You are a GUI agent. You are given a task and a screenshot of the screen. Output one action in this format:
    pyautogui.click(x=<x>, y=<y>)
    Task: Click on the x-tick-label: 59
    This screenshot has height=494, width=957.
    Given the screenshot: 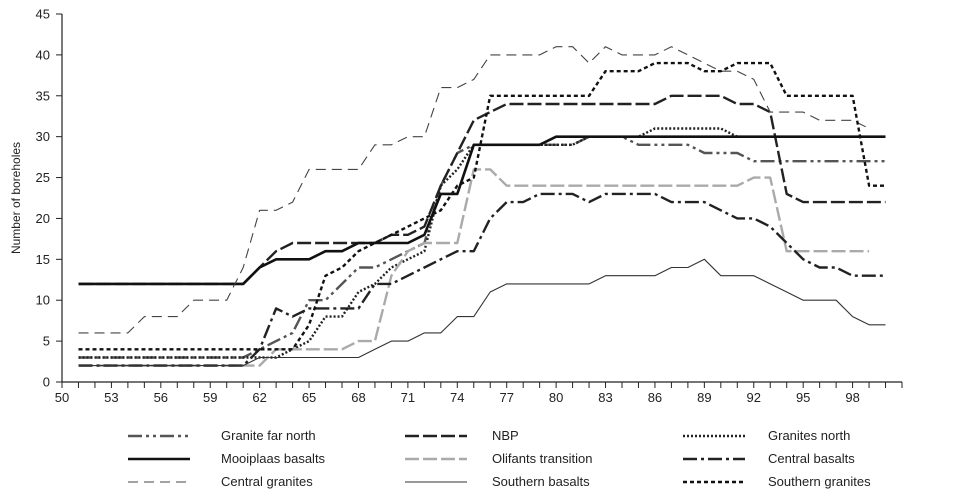 What is the action you would take?
    pyautogui.click(x=210, y=397)
    